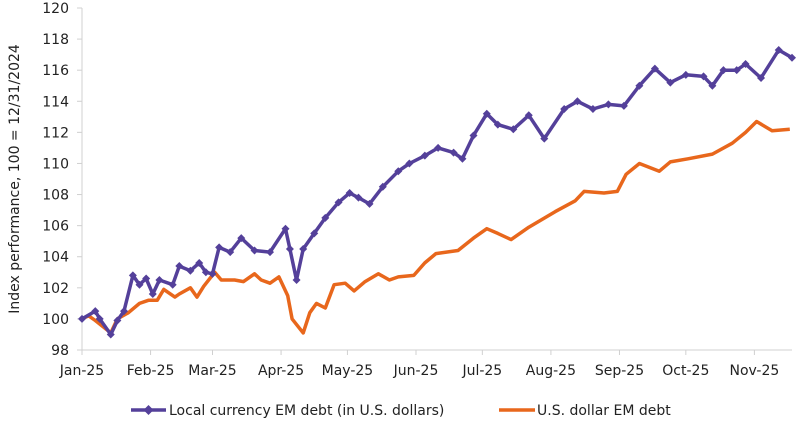 The width and height of the screenshot is (800, 426). I want to click on x-tick-label: Sep-25, so click(619, 371).